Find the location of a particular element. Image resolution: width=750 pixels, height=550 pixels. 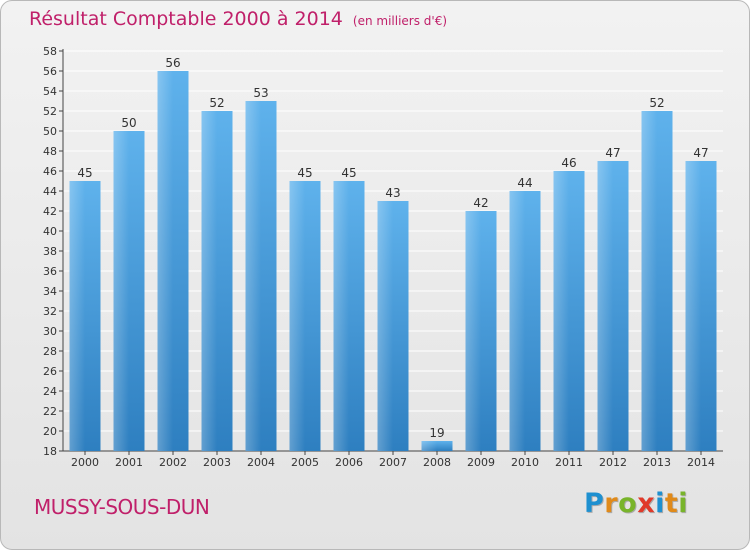

x-tick-label: 2008 is located at coordinates (437, 462).